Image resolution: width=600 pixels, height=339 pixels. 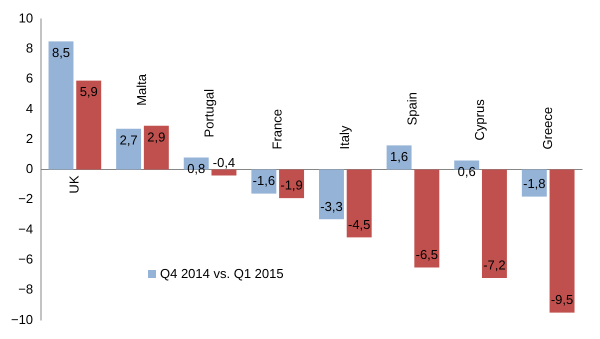 What do you see at coordinates (264, 180) in the screenshot?
I see `data-label: -1,6` at bounding box center [264, 180].